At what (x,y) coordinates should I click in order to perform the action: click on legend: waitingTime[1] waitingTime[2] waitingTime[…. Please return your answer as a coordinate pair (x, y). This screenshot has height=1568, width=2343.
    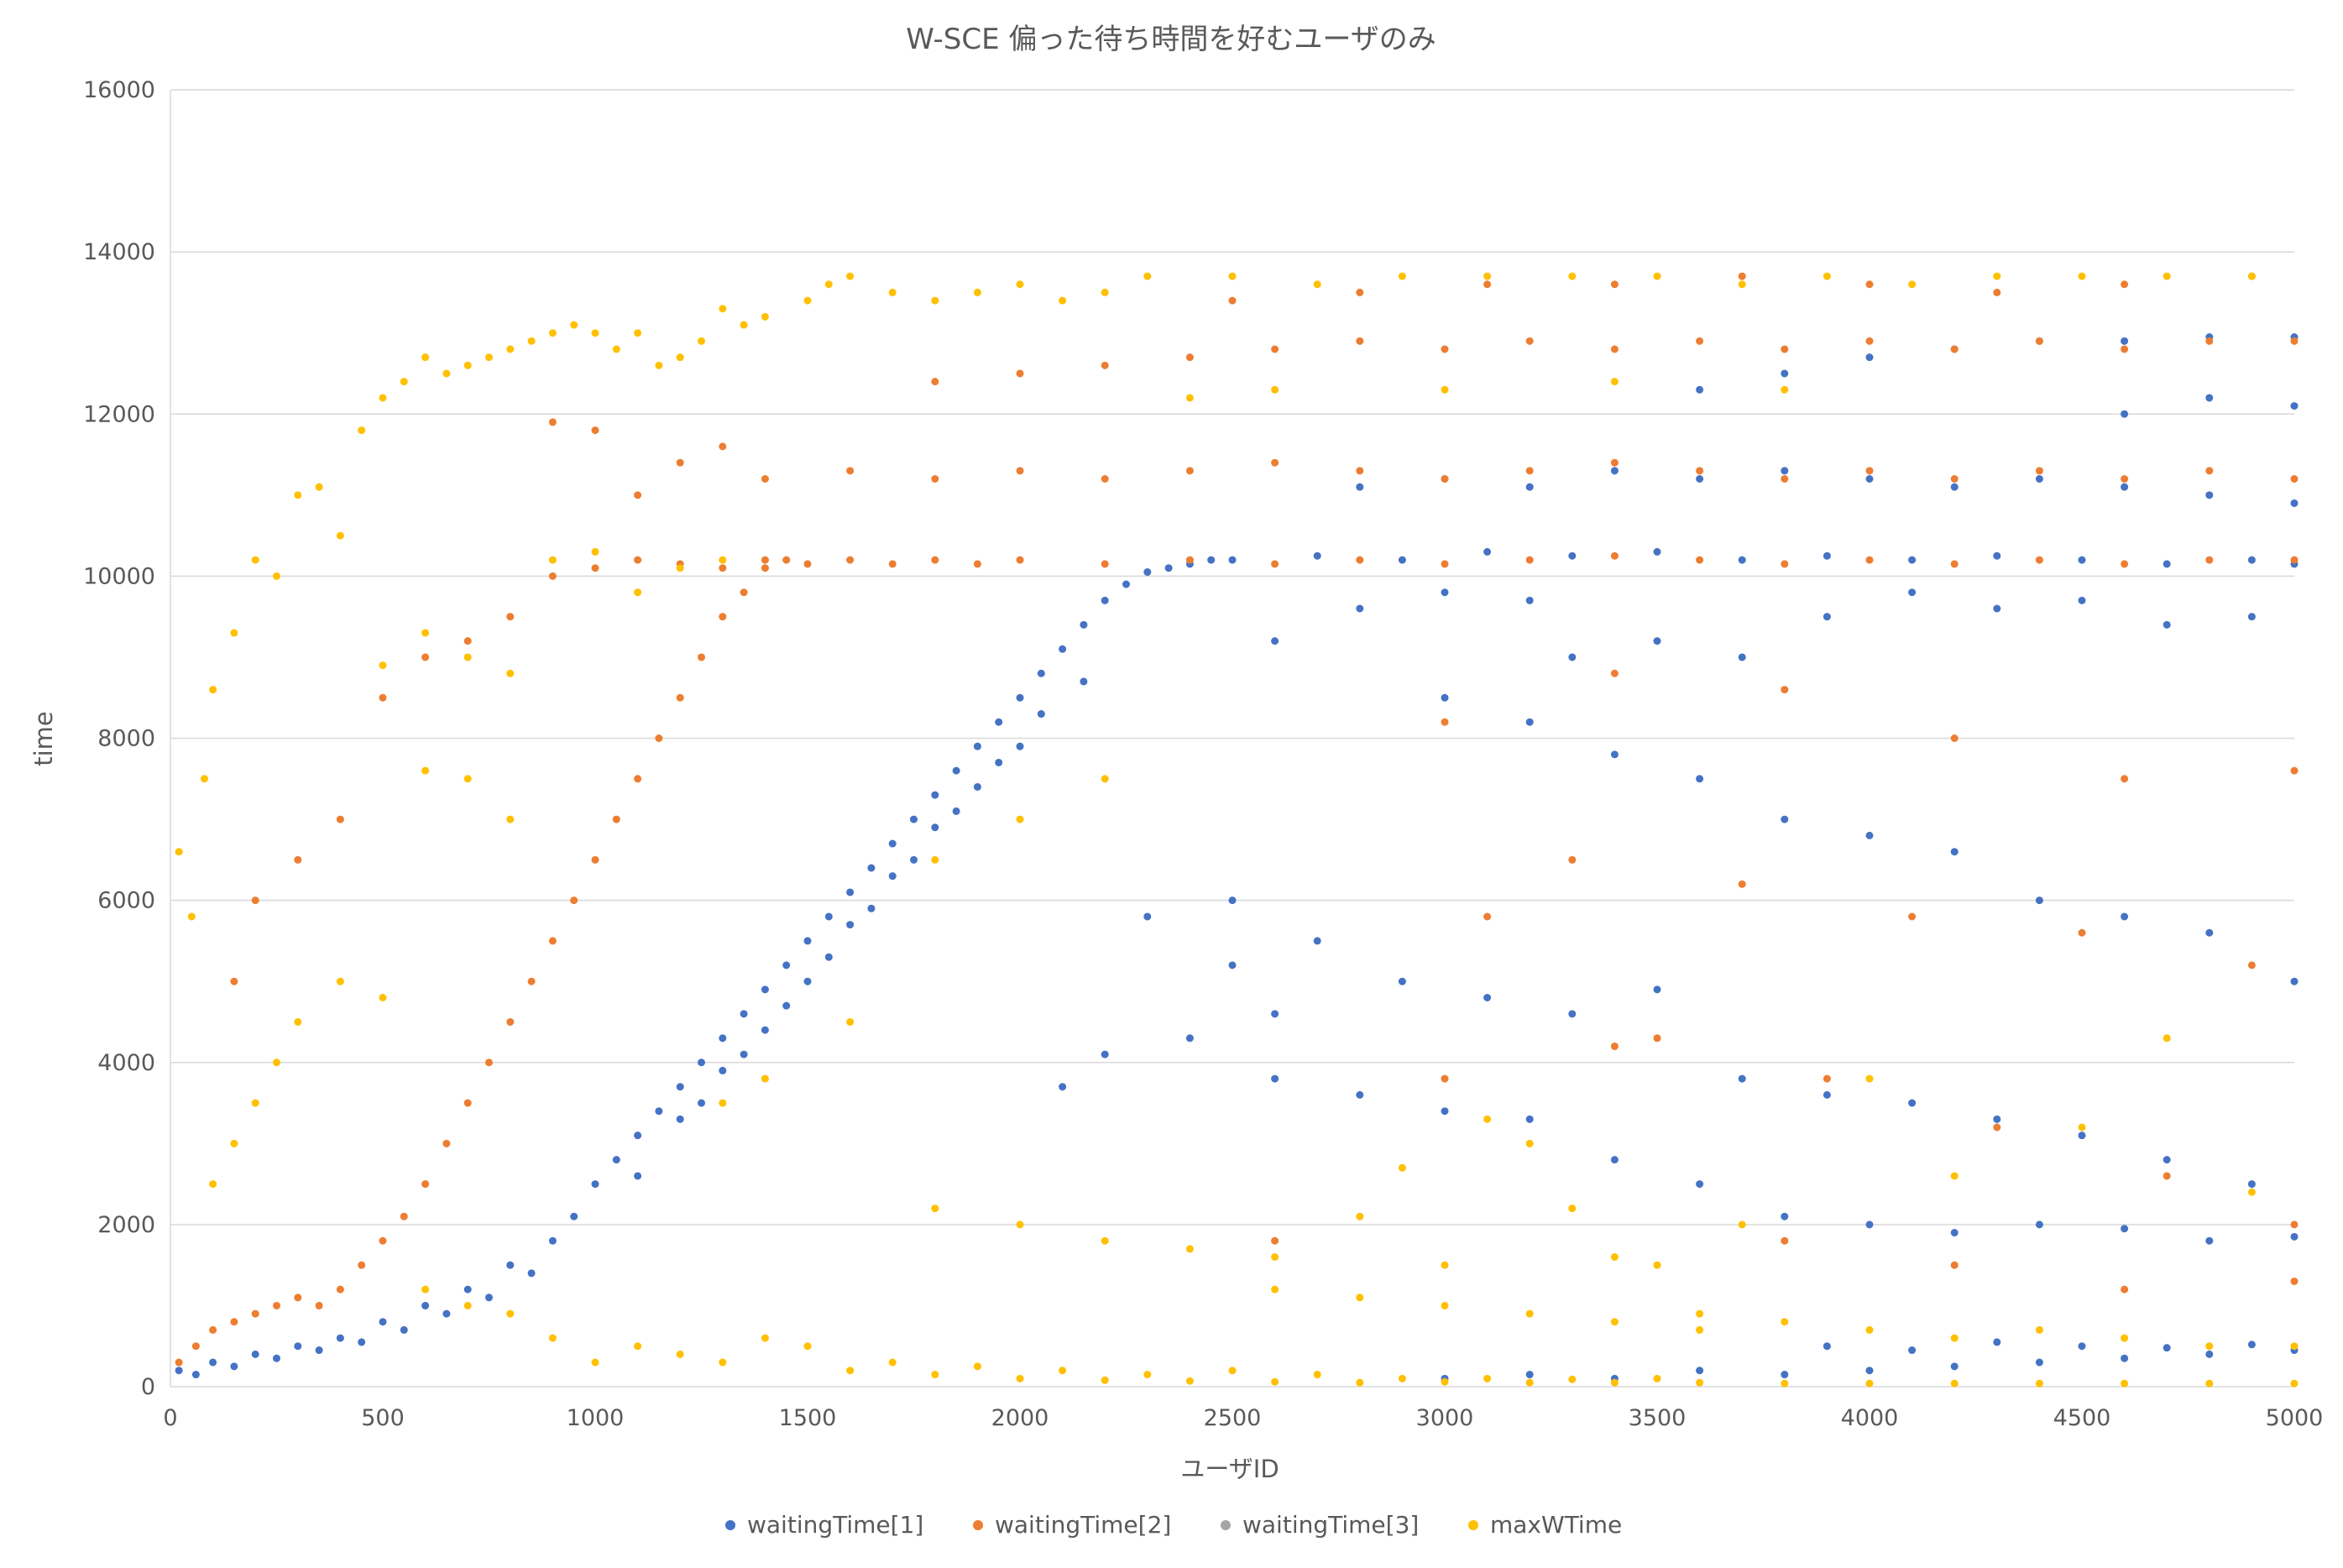
    Looking at the image, I should click on (1173, 1525).